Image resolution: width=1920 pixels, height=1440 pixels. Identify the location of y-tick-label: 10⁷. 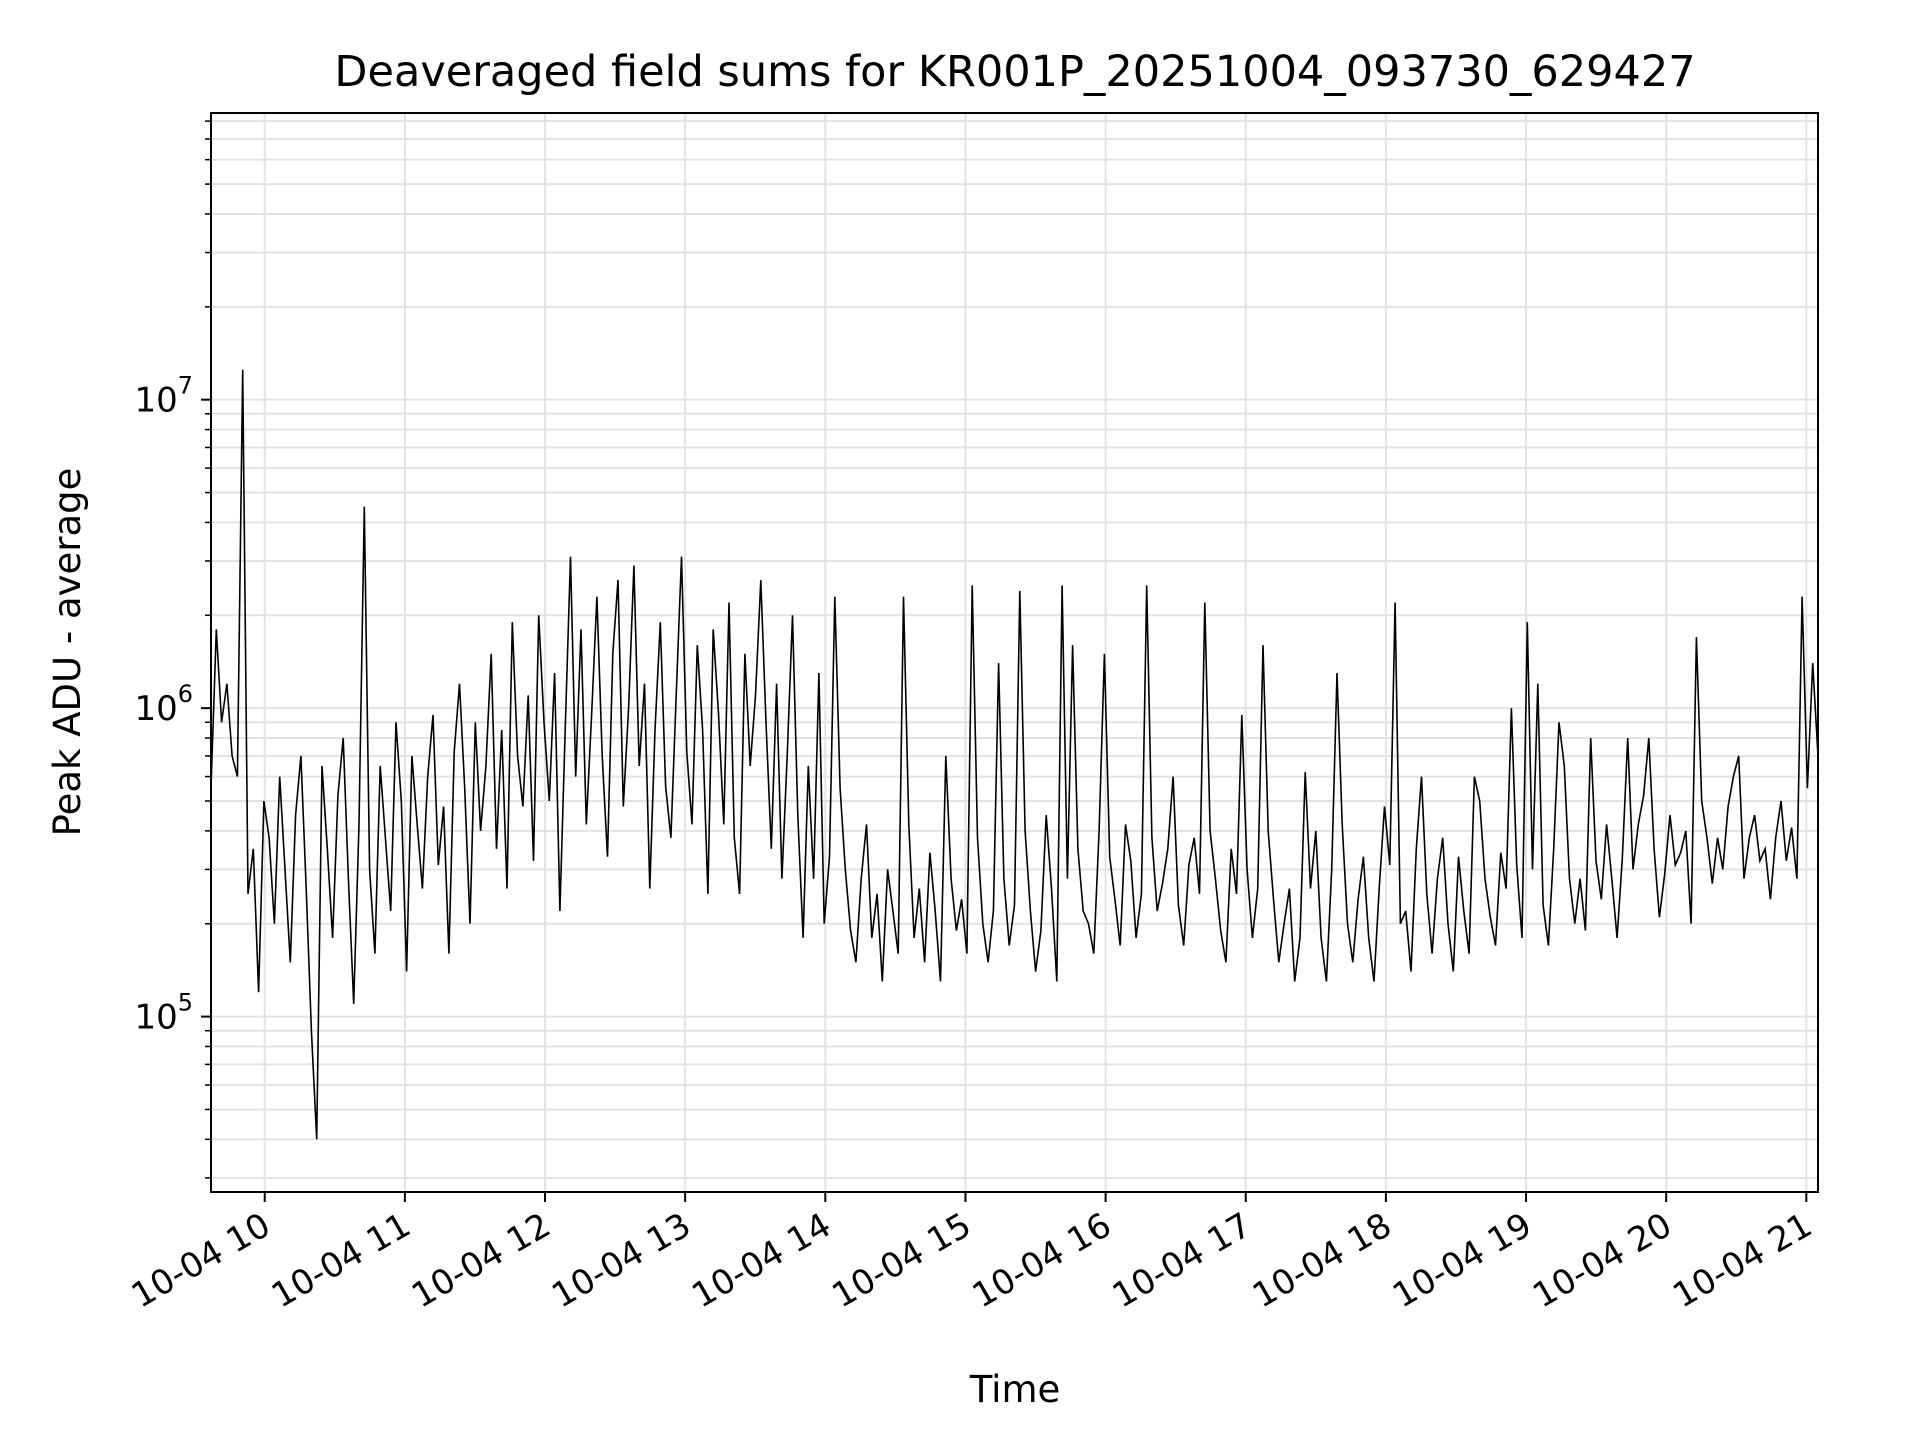
(163, 396).